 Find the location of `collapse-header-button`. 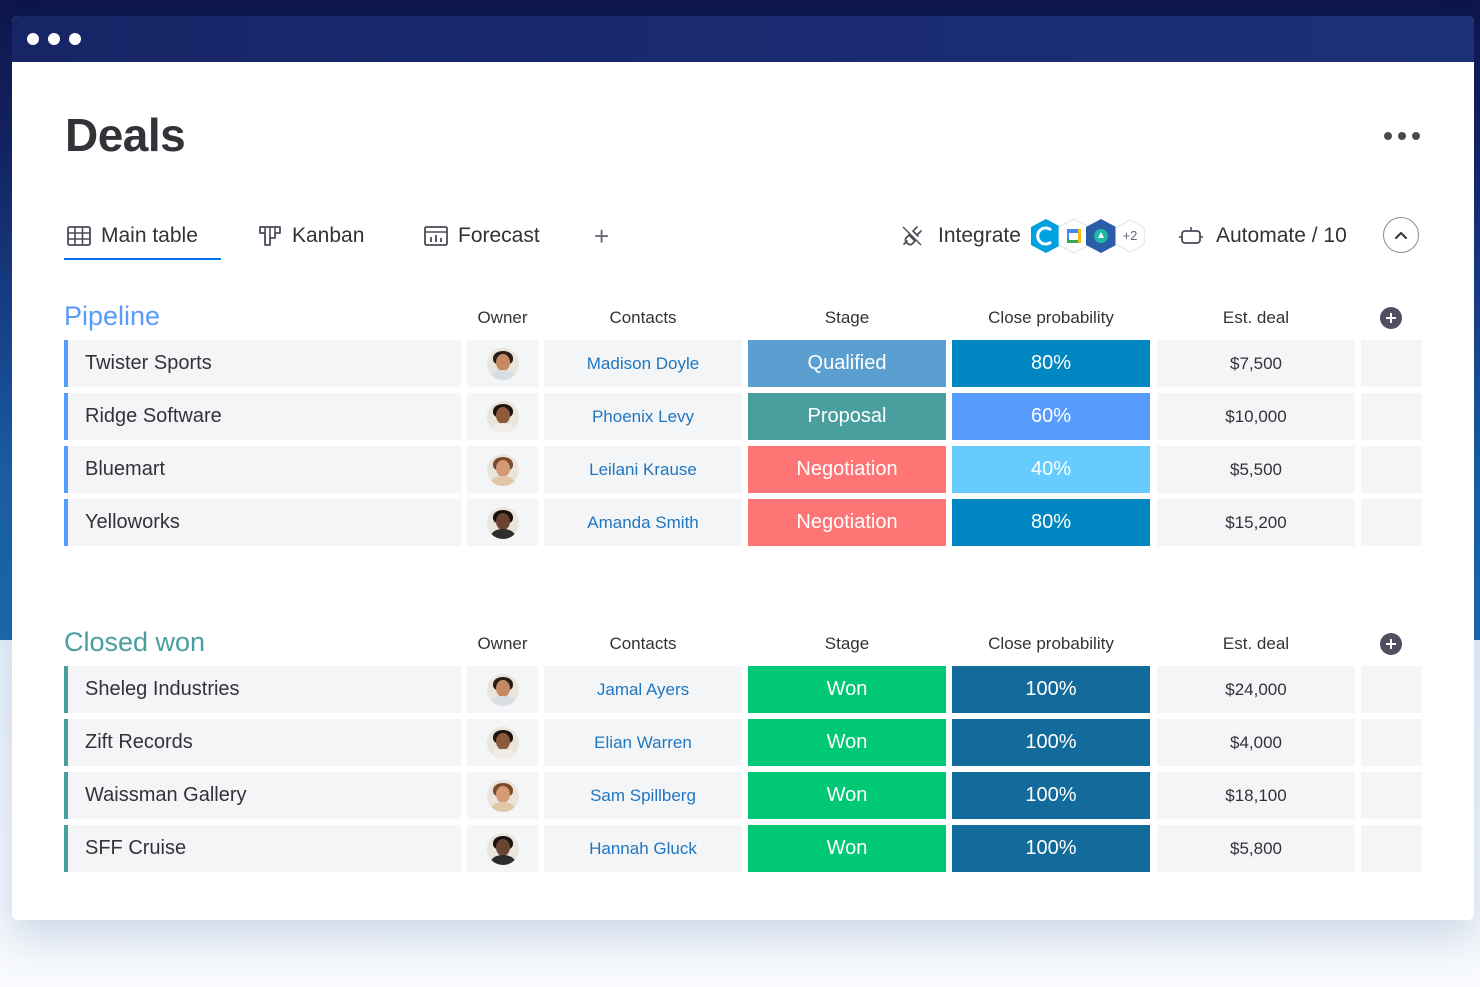

collapse-header-button is located at coordinates (1401, 235).